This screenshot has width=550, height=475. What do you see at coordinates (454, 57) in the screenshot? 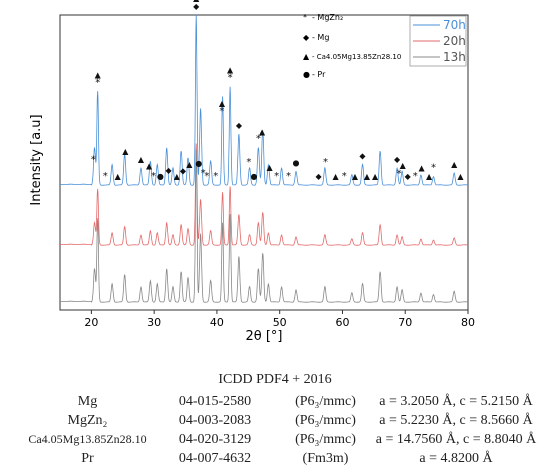
I see `legend-label-13h: 13h` at bounding box center [454, 57].